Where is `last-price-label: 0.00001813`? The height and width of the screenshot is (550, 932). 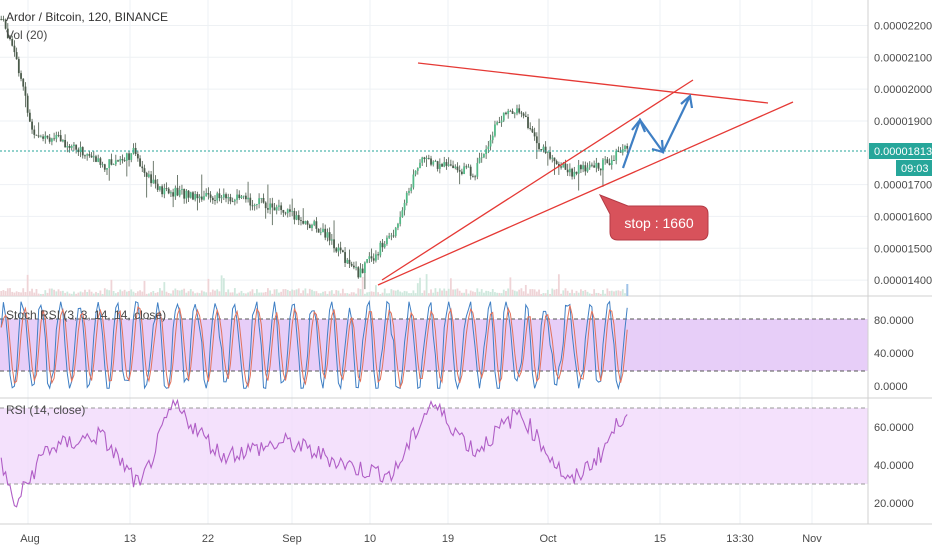 last-price-label: 0.00001813 is located at coordinates (903, 152).